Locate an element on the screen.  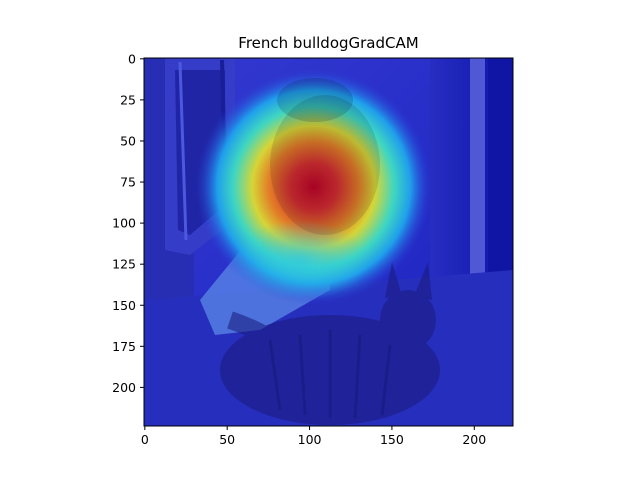
x-tick-label: 50 is located at coordinates (227, 439).